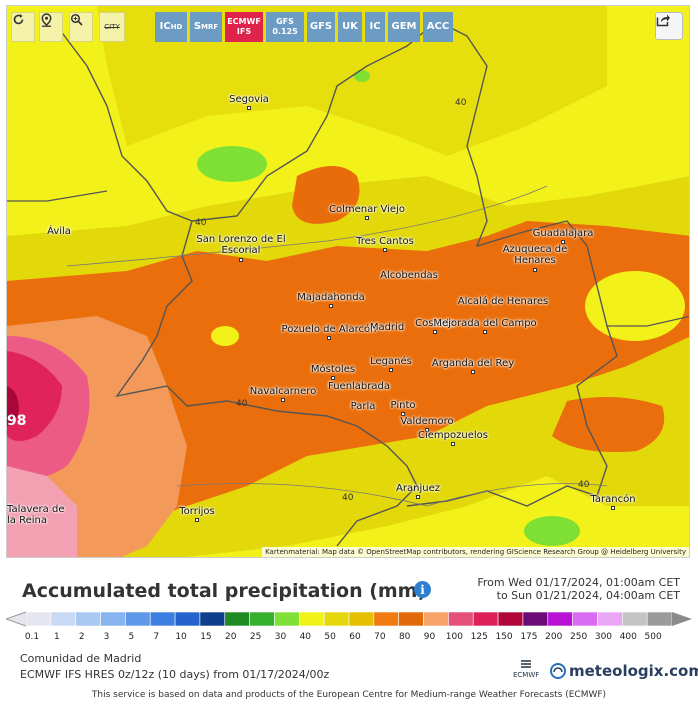 Image resolution: width=698 pixels, height=710 pixels. Describe the element at coordinates (81, 658) in the screenshot. I see `region-name: Comunidad de Madrid` at that location.